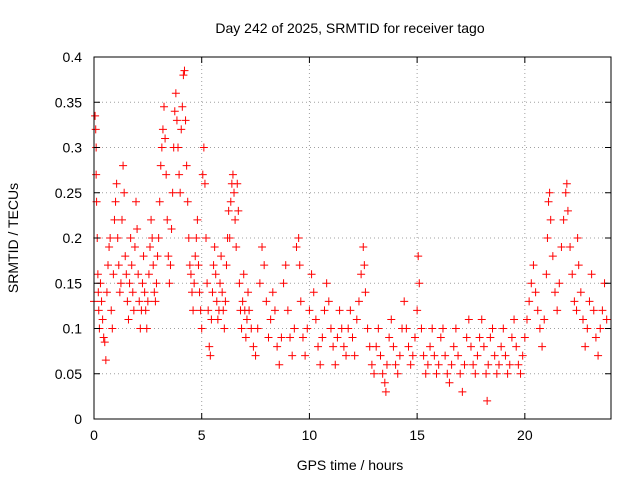  Describe the element at coordinates (202, 435) in the screenshot. I see `x-tick-label: 5` at that location.